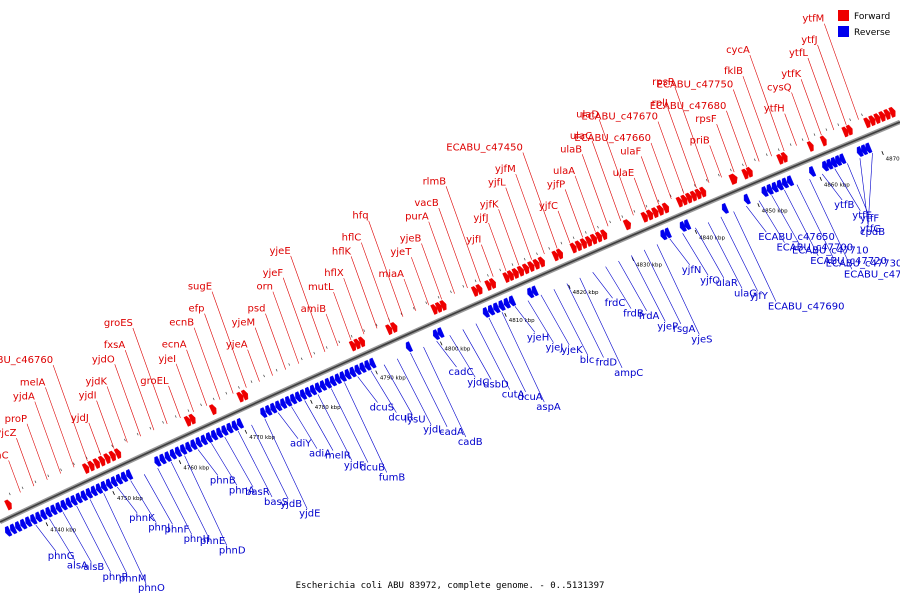  Describe the element at coordinates (692, 270) in the screenshot. I see `reverse-label-yjfn: yjfN` at that location.